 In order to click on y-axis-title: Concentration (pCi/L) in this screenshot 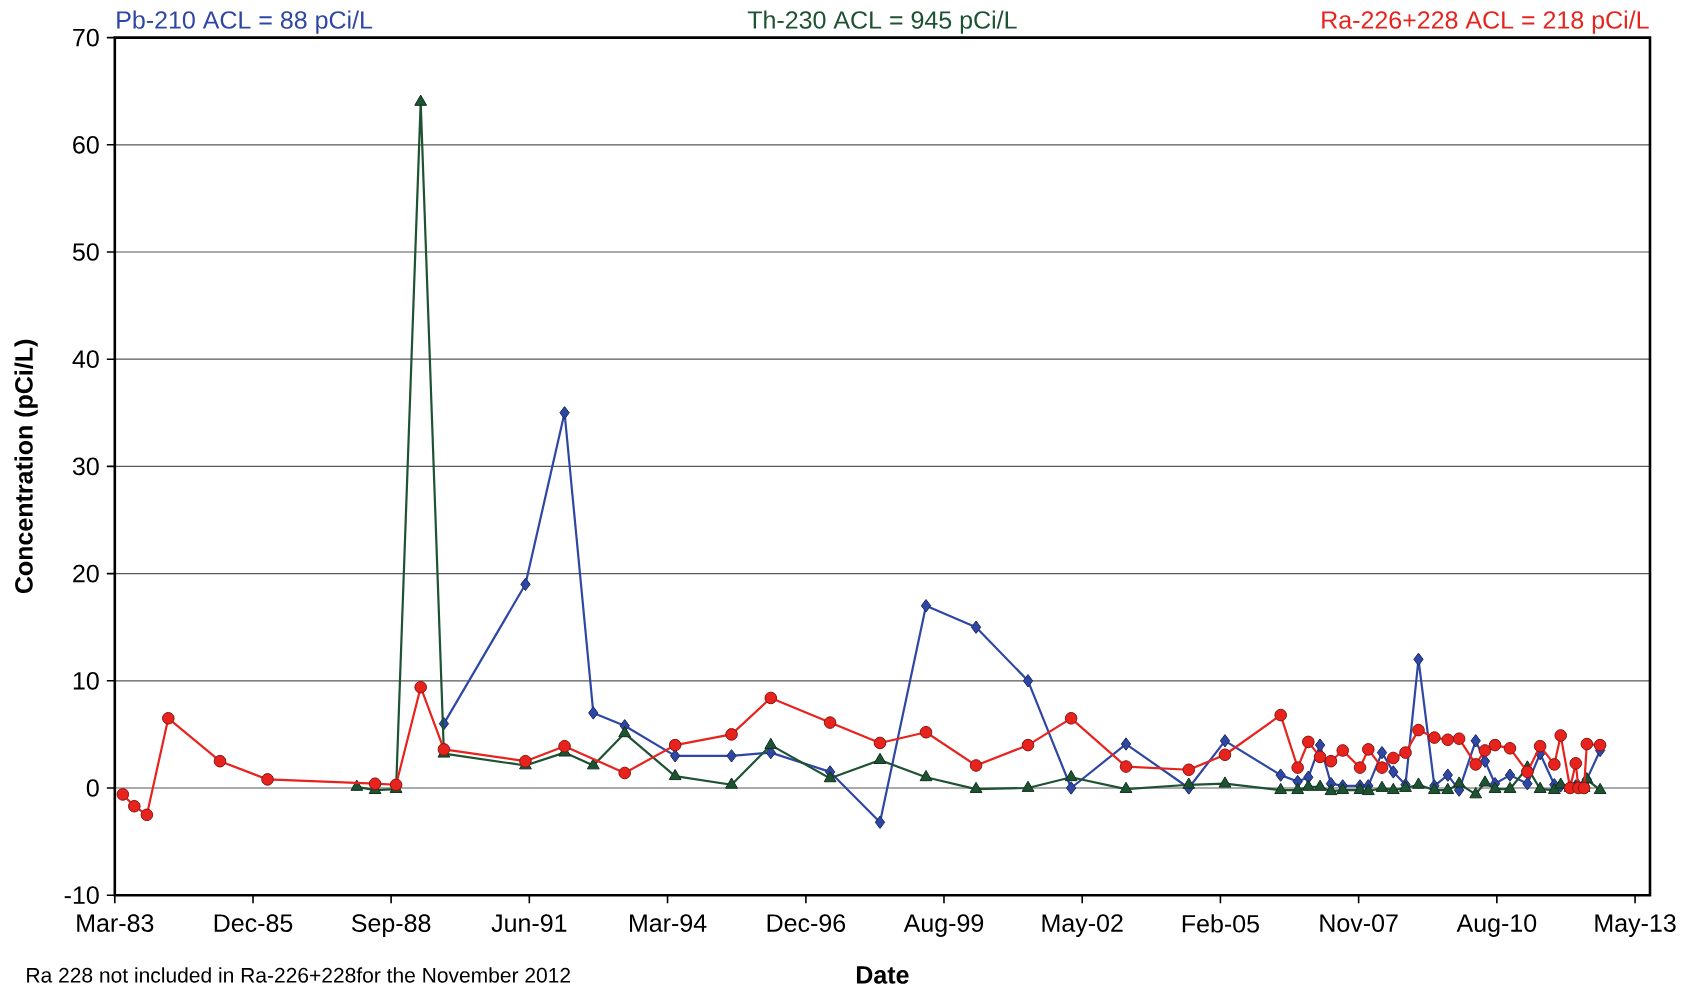, I will do `click(26, 466)`.